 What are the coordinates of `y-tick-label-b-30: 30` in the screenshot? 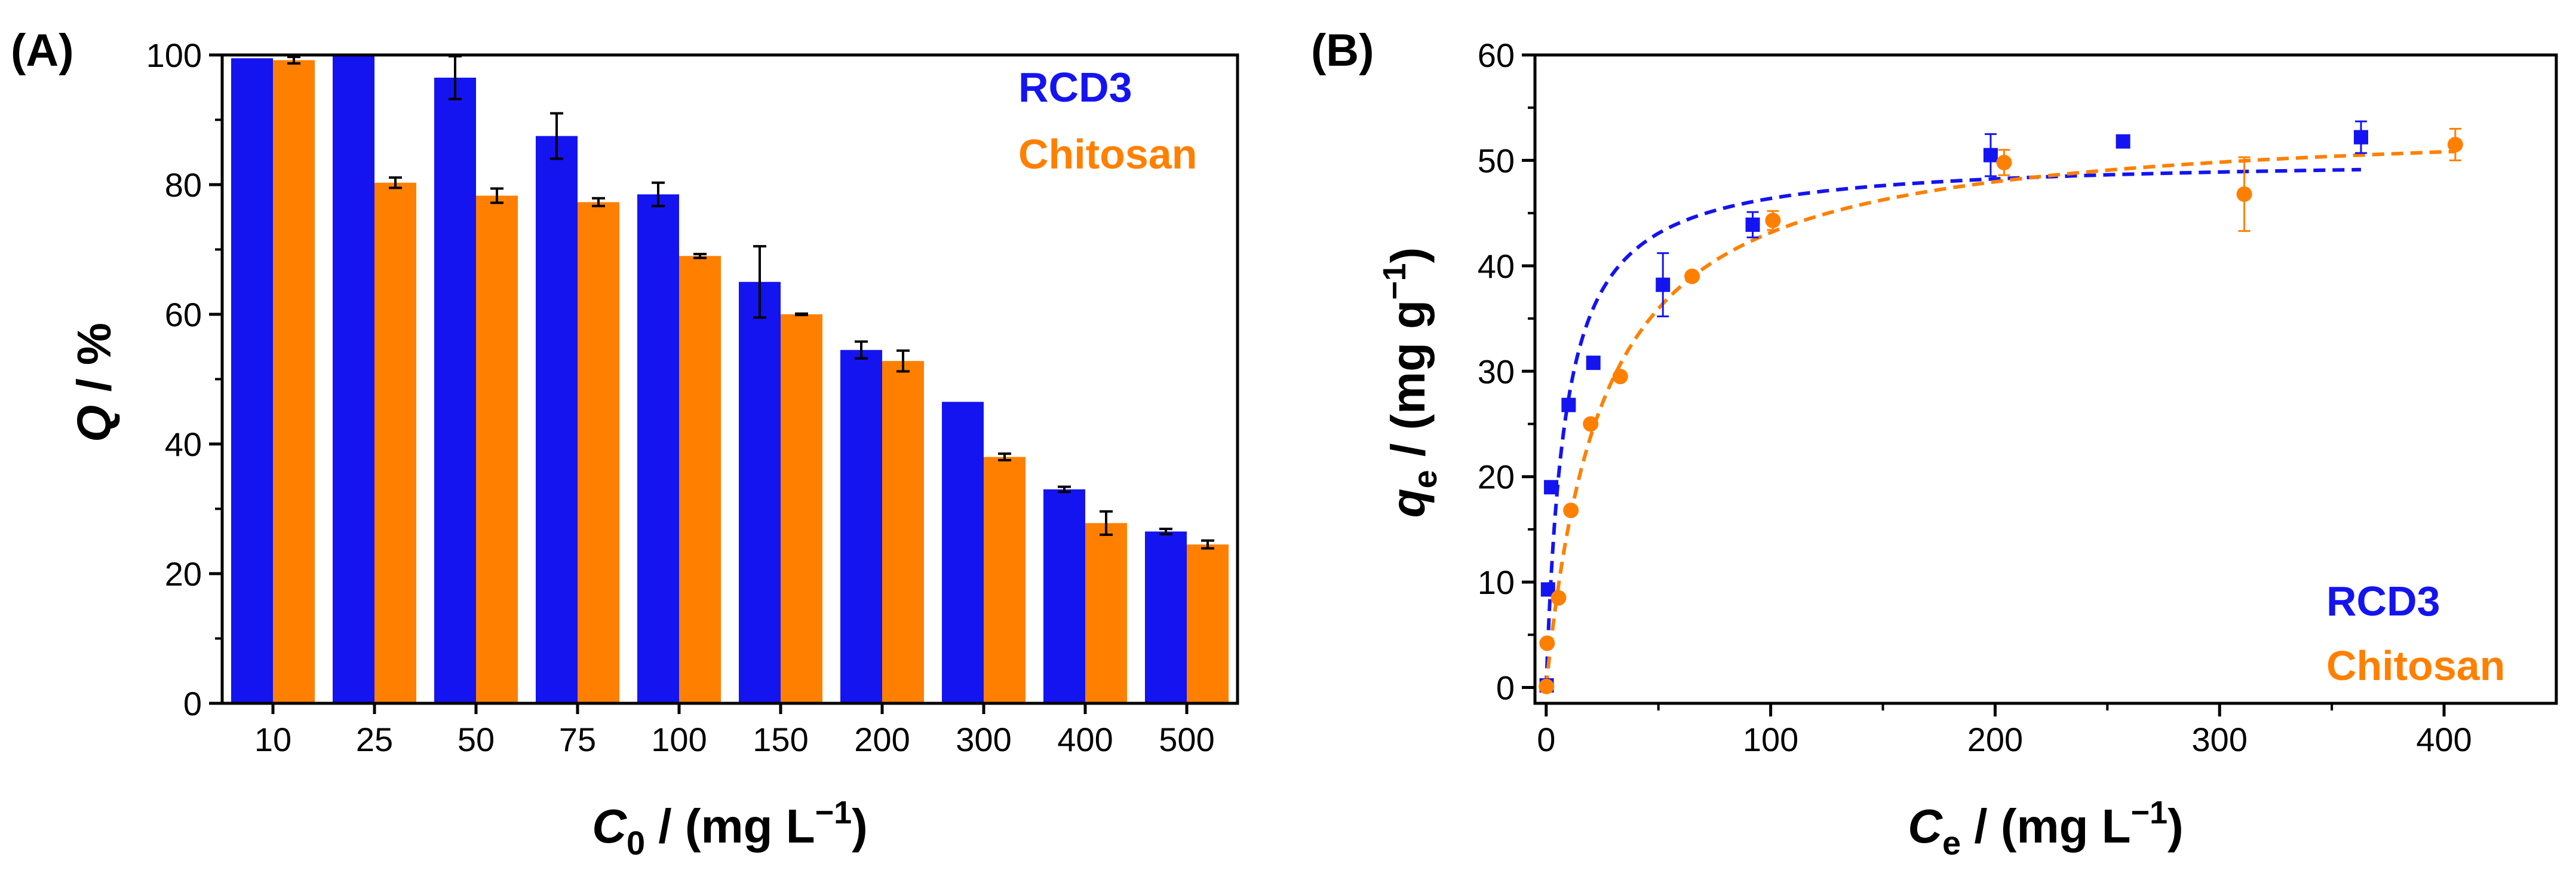 It's located at (1496, 371).